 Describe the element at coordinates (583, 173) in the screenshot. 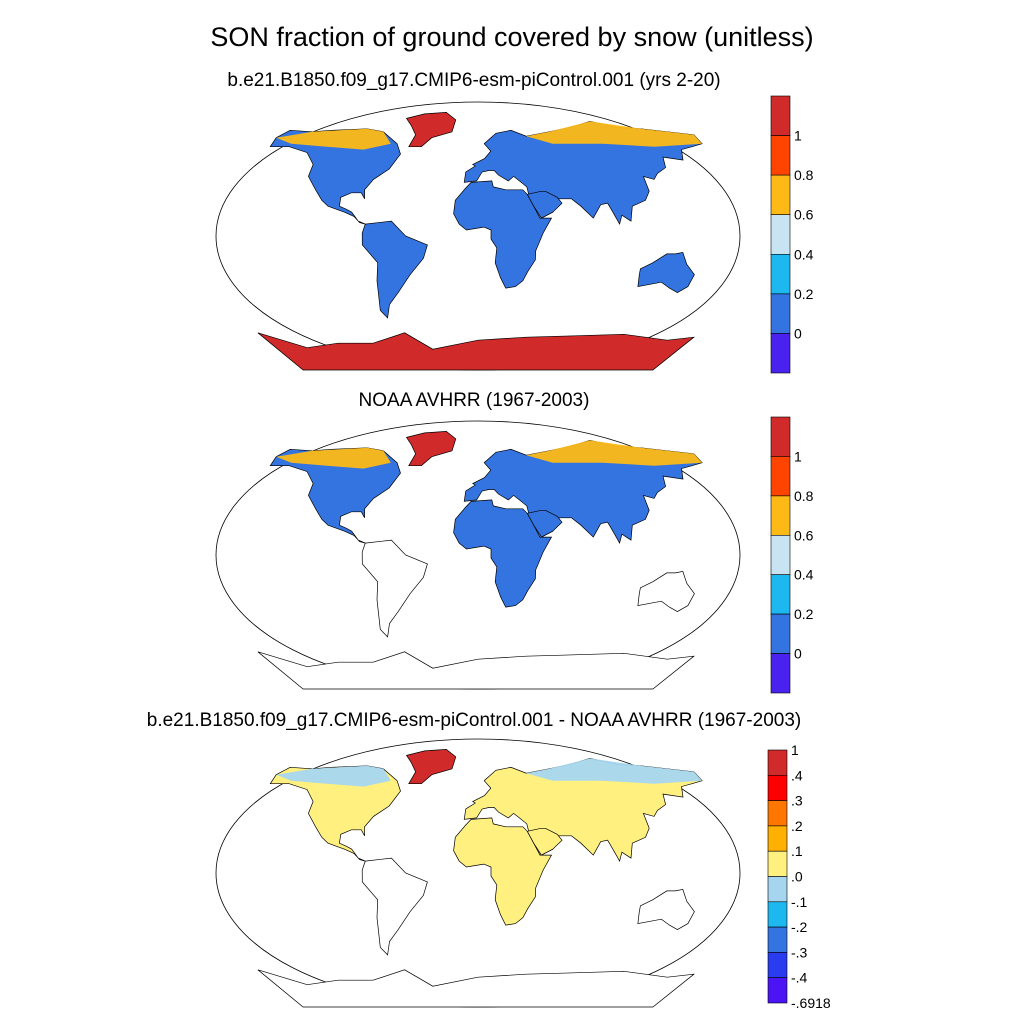

I see `model-eurasia` at that location.